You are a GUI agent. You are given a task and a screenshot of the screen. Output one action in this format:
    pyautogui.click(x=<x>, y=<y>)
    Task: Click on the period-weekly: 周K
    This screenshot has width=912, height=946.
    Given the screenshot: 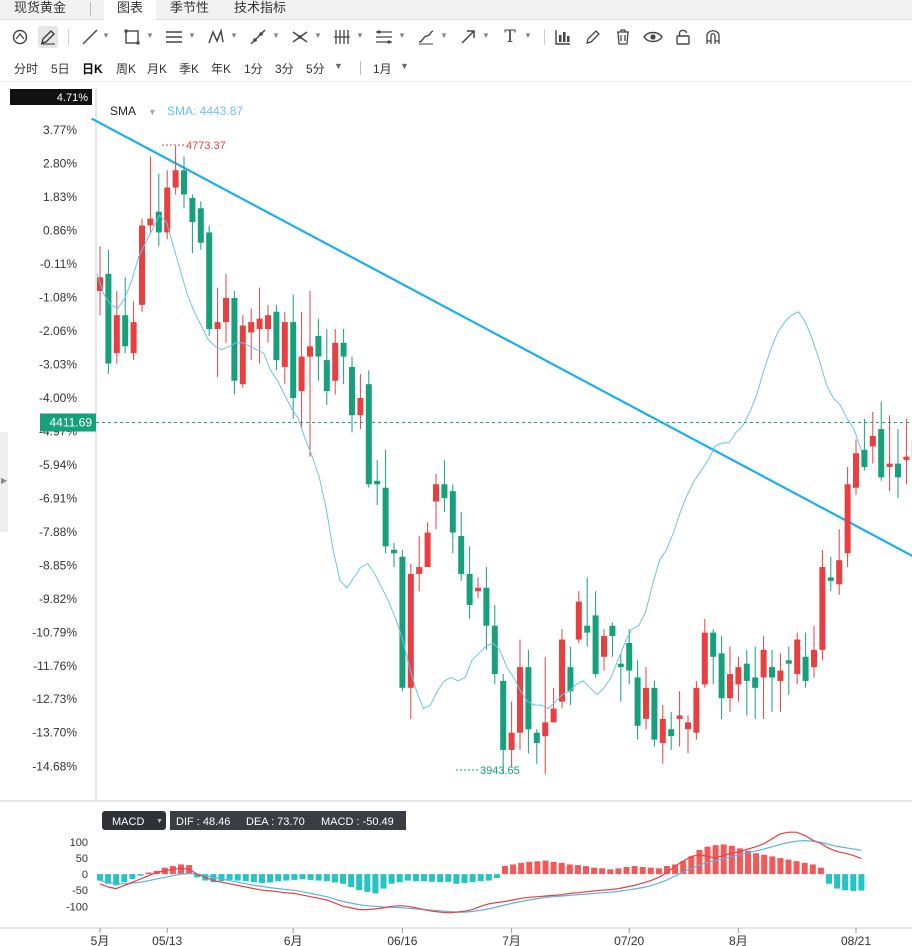 What is the action you would take?
    pyautogui.click(x=126, y=69)
    